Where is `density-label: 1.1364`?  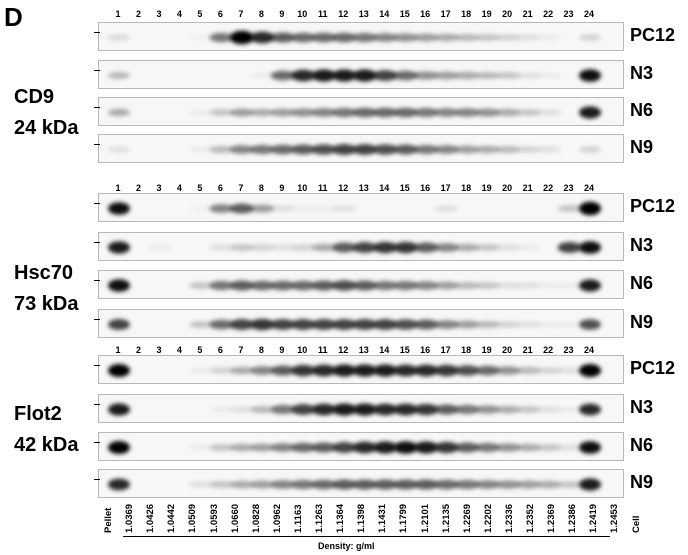 density-label: 1.1364 is located at coordinates (341, 518).